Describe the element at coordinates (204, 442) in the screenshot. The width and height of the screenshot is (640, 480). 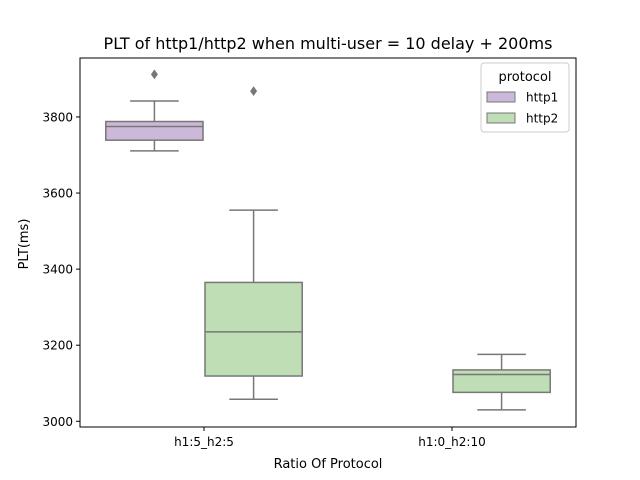
I see `x-tick-label: h1:5_h2:5` at that location.